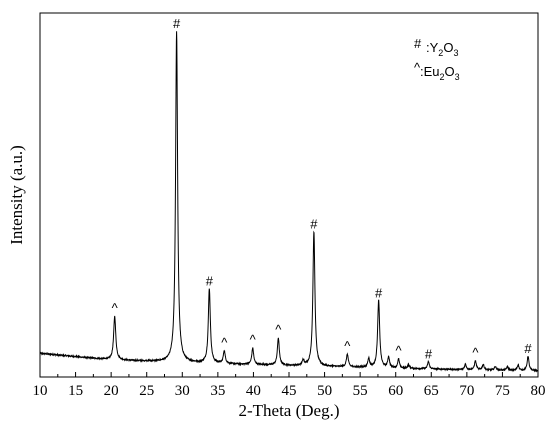  I want to click on legend-entry-eu2o3: ^ :Eu2O3, so click(437, 71).